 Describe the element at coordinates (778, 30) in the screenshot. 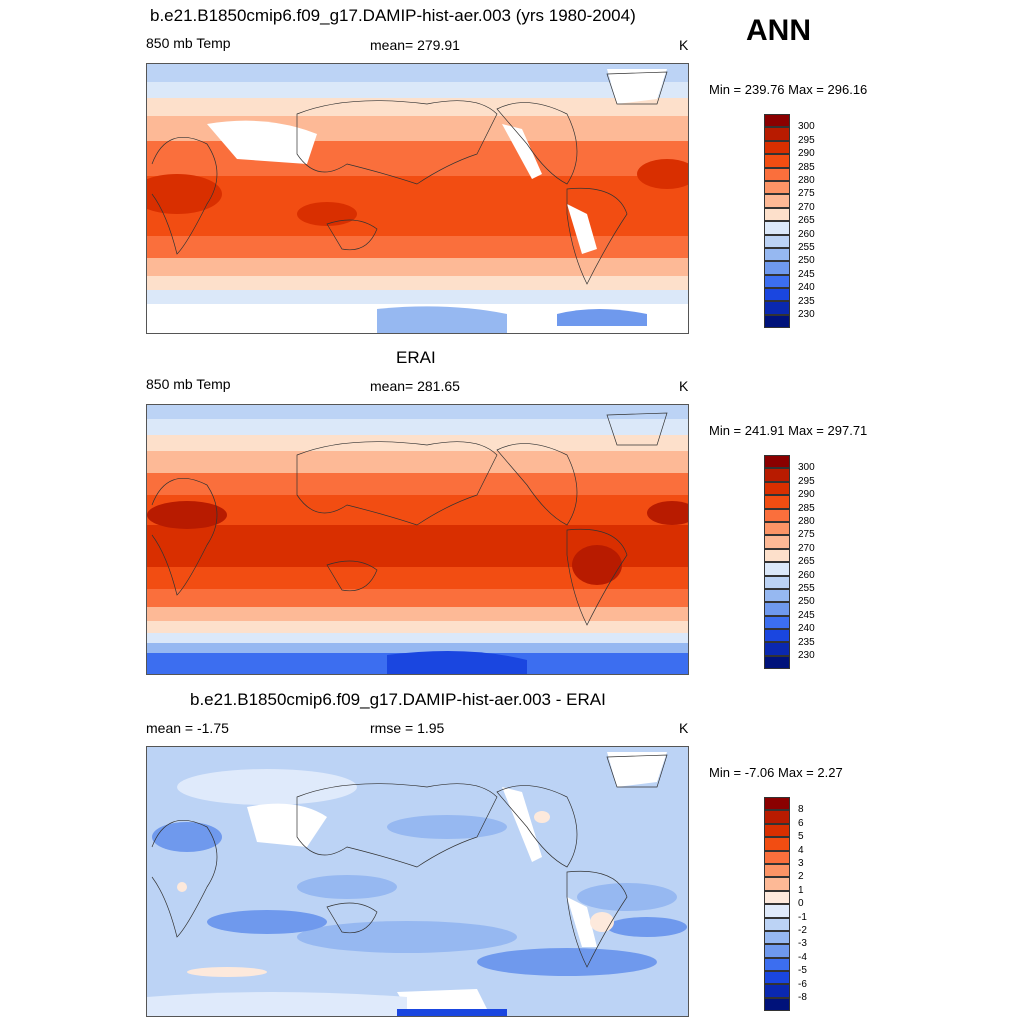

I see `season-label: ANN` at that location.